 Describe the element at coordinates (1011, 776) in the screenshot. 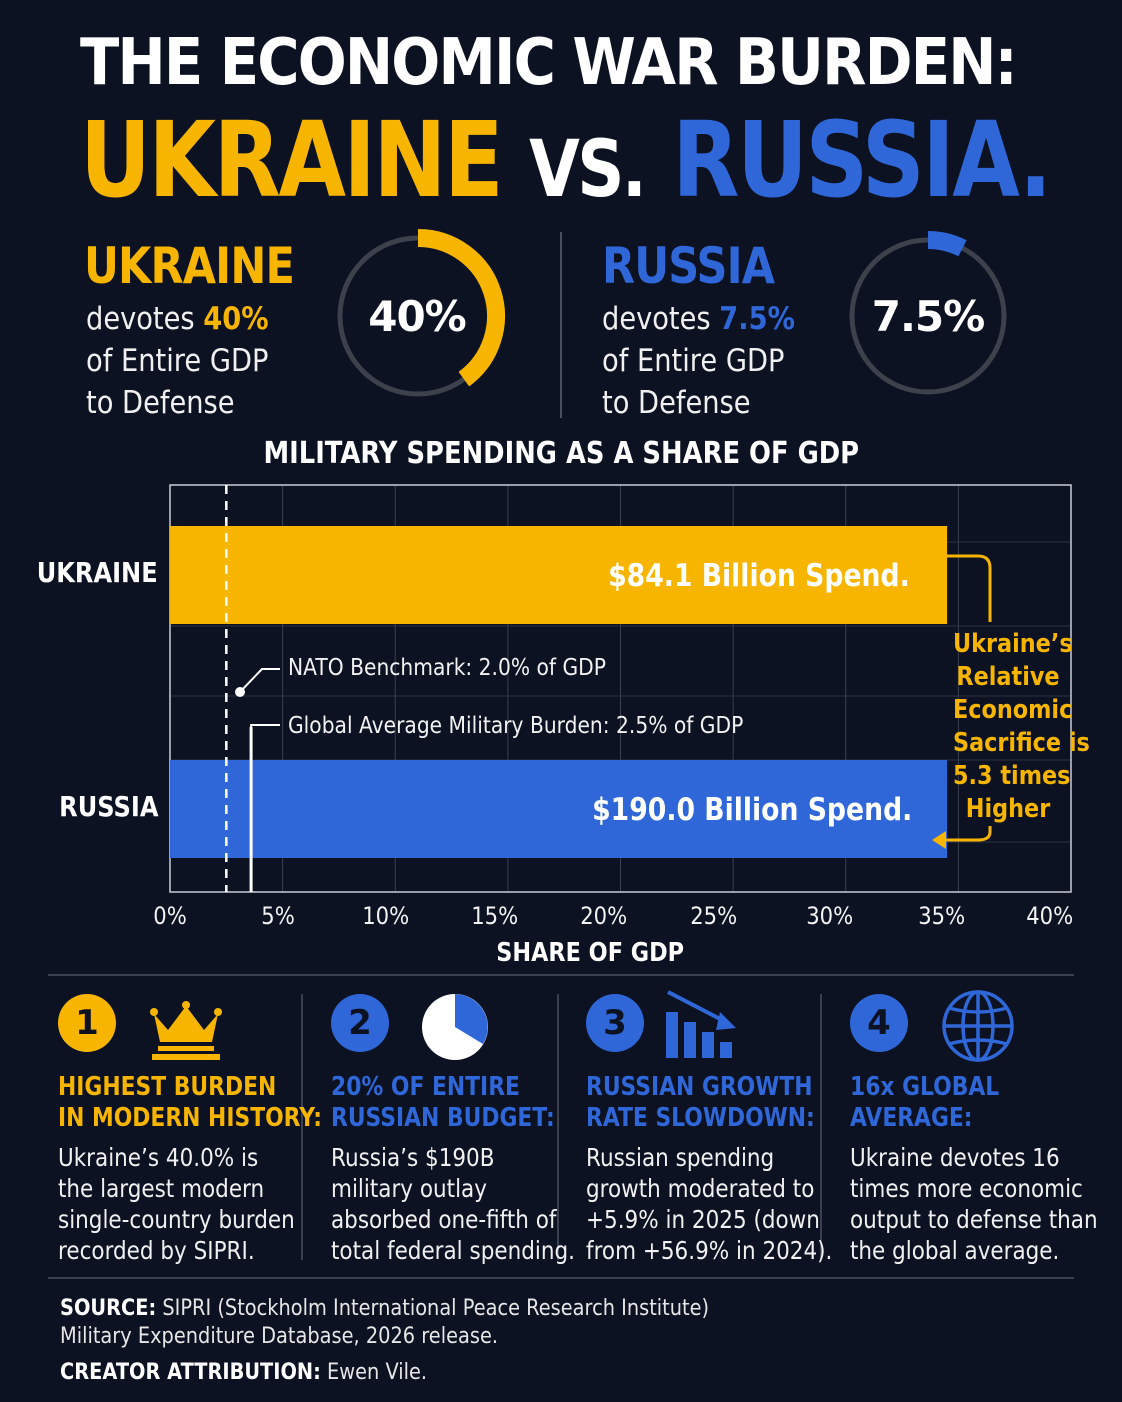

I see `annotation-line: 5.3 times` at that location.